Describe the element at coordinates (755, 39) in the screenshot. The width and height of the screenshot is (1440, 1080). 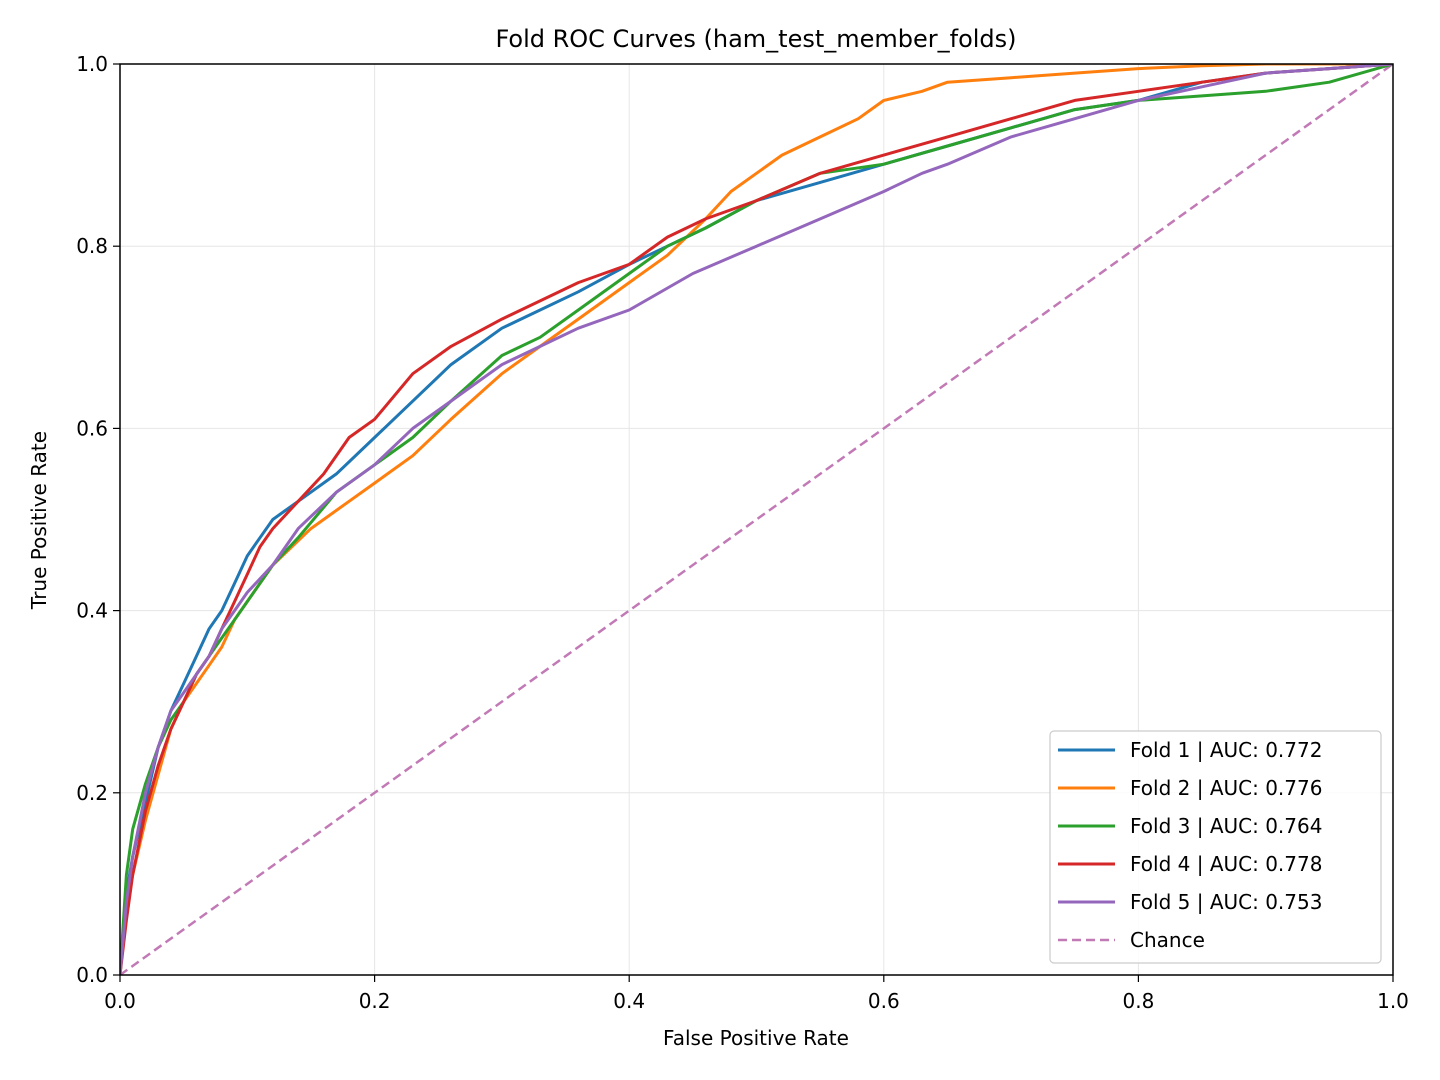
I see `chart-title: Fold ROC Curves (ham_test_member_folds)` at that location.